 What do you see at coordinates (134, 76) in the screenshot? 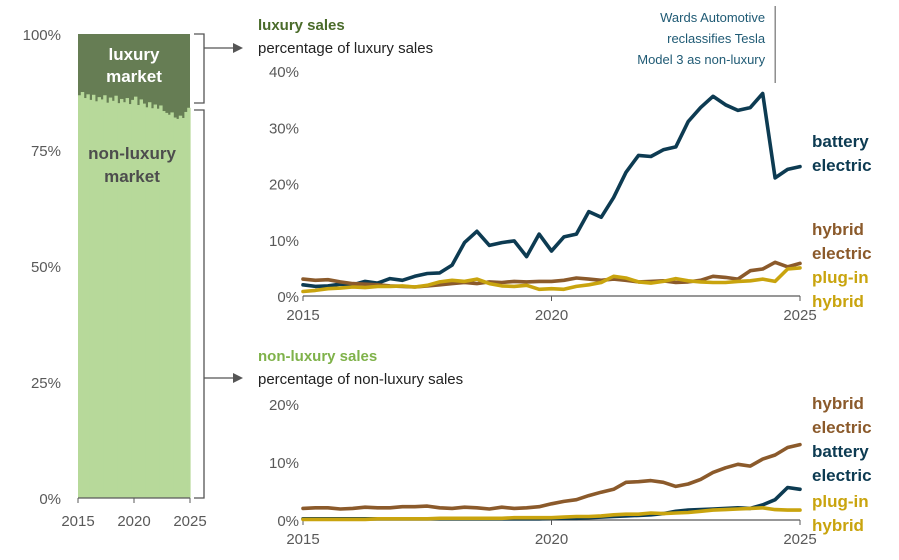
I see `luxury-label: market` at bounding box center [134, 76].